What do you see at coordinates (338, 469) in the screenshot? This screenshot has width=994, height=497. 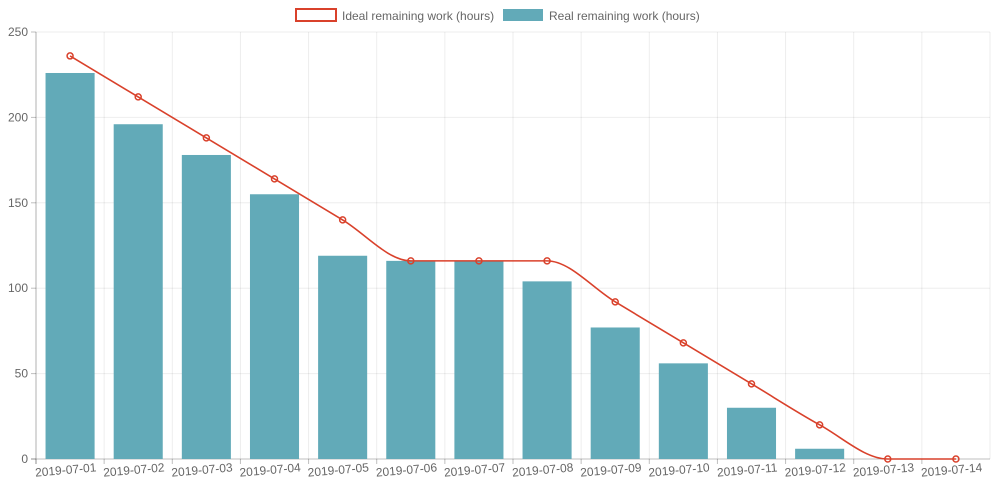 I see `x-tick-label: 2019-07-05` at bounding box center [338, 469].